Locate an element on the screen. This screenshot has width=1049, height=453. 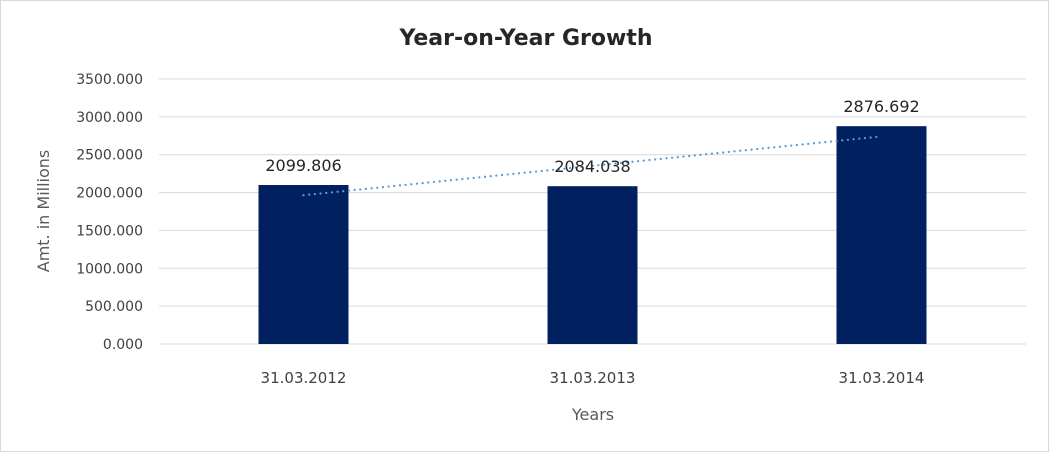
x-tick-label: 31.03.2012 is located at coordinates (304, 378).